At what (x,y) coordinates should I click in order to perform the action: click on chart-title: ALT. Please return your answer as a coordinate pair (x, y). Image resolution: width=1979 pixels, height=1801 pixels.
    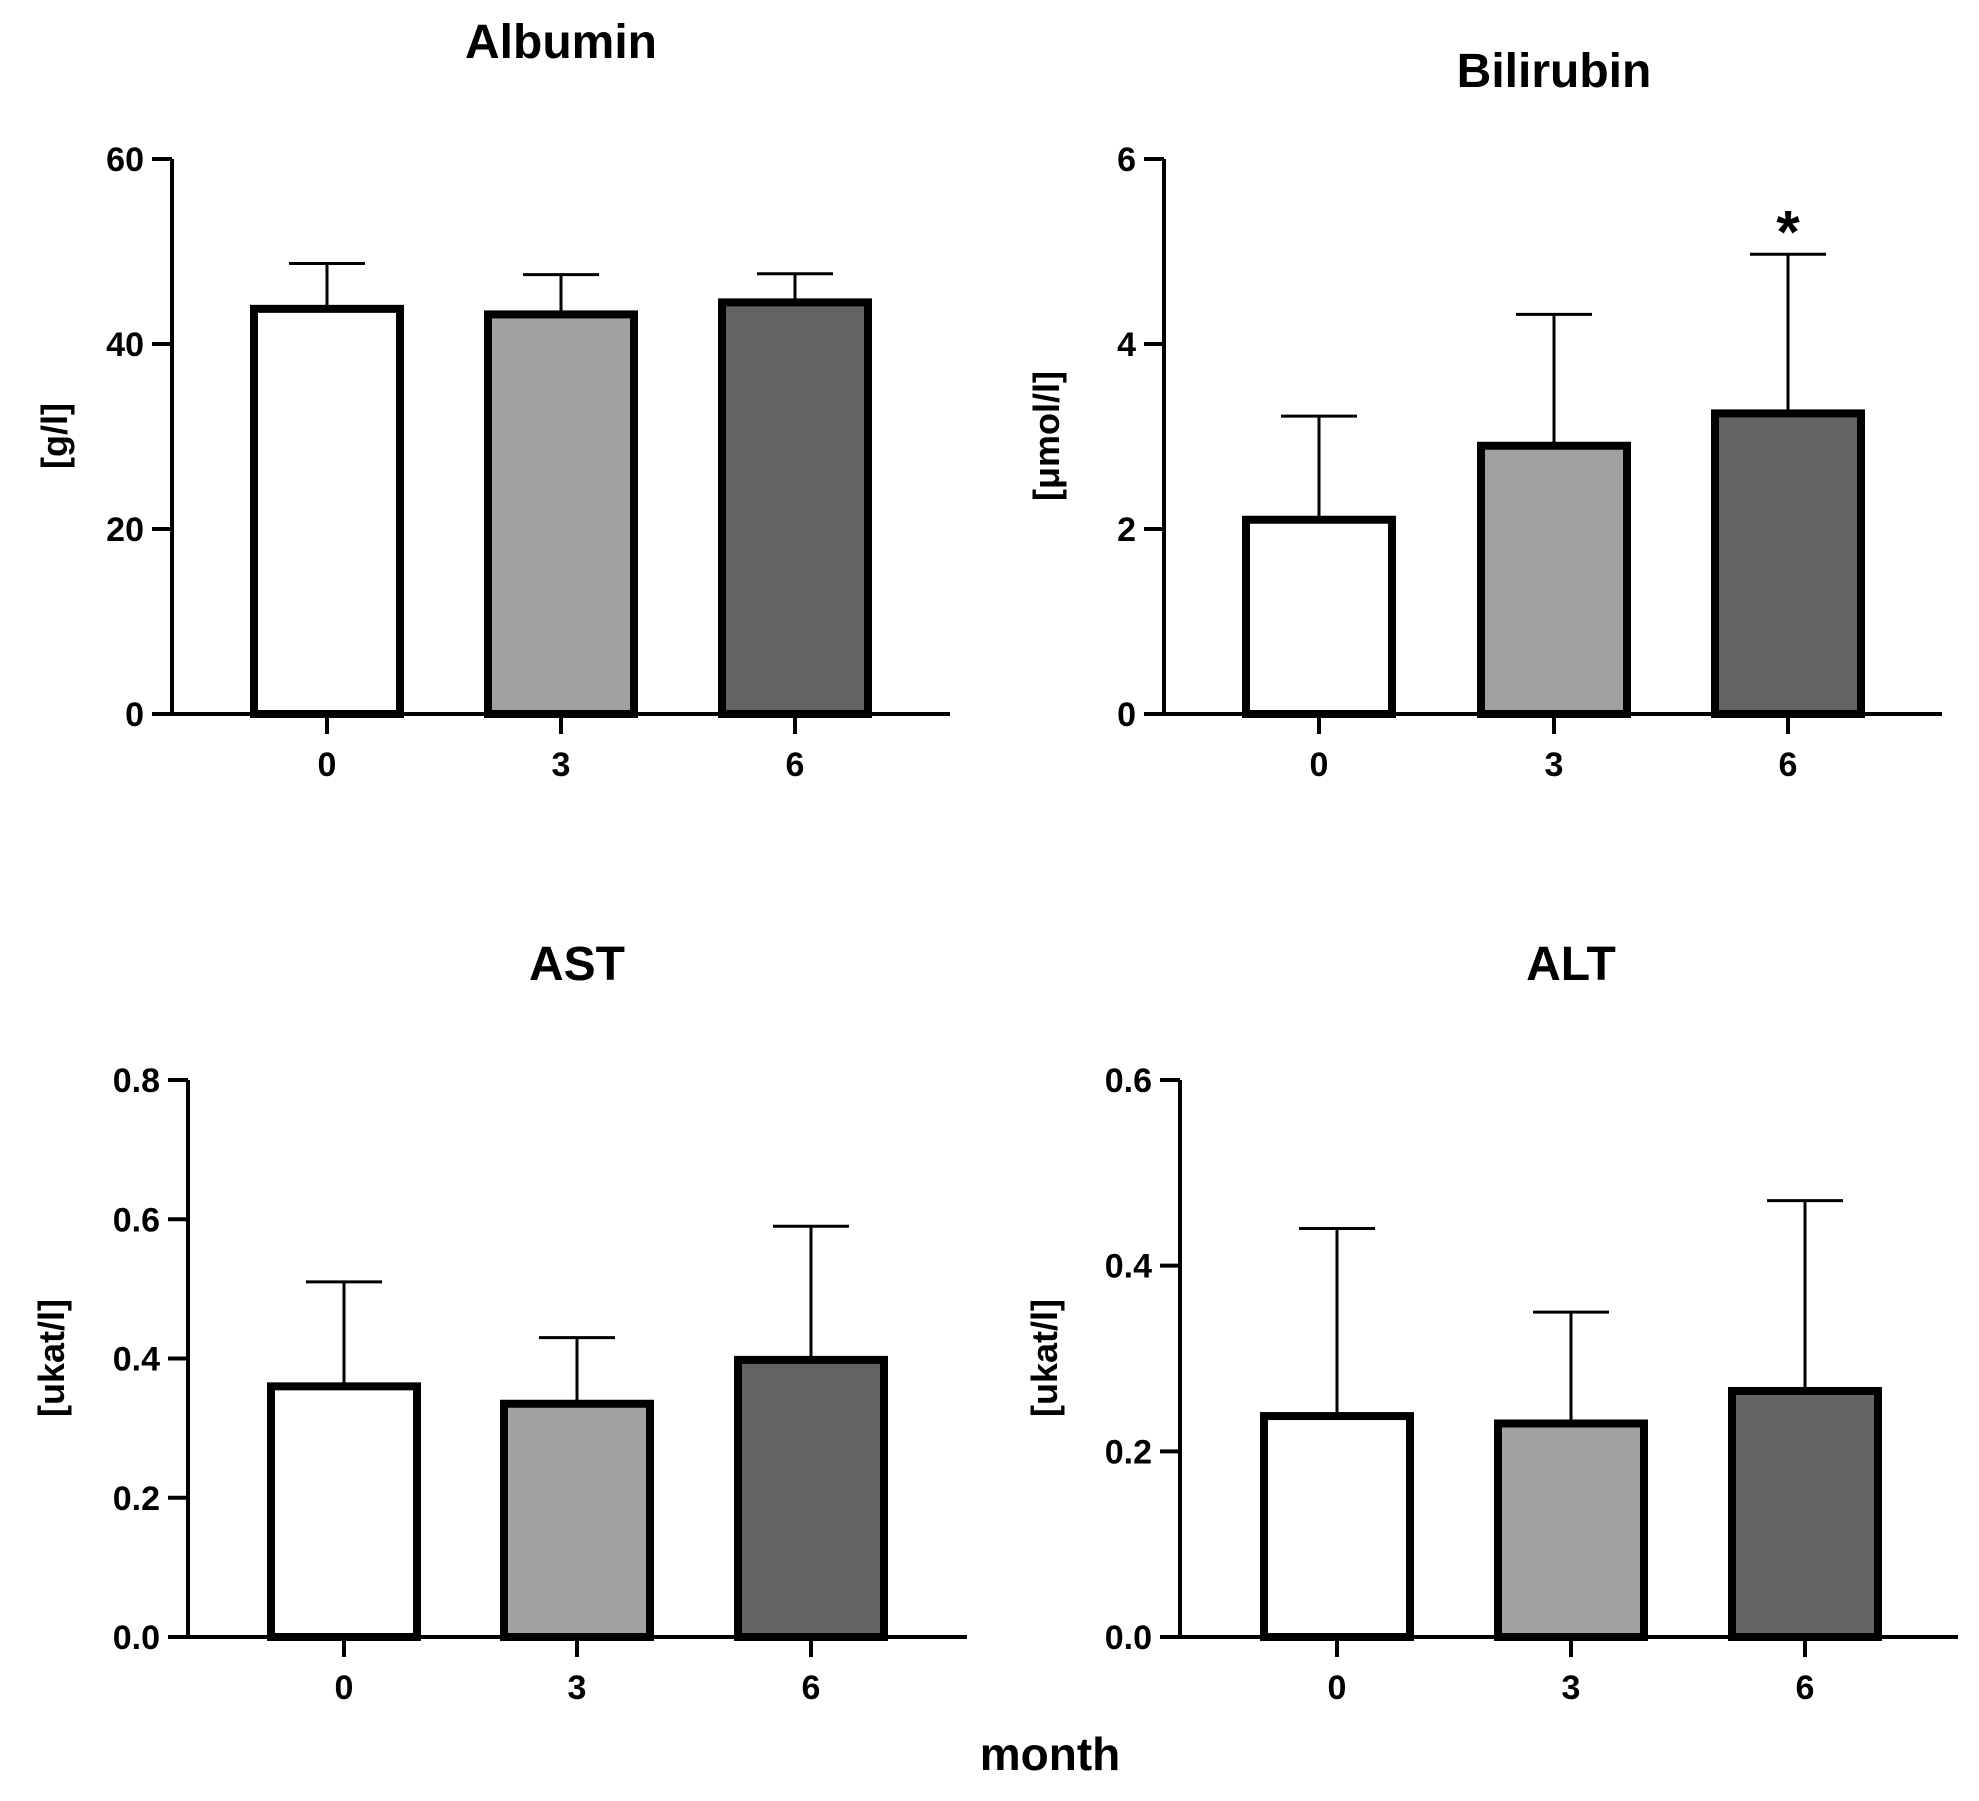
    Looking at the image, I should click on (1571, 964).